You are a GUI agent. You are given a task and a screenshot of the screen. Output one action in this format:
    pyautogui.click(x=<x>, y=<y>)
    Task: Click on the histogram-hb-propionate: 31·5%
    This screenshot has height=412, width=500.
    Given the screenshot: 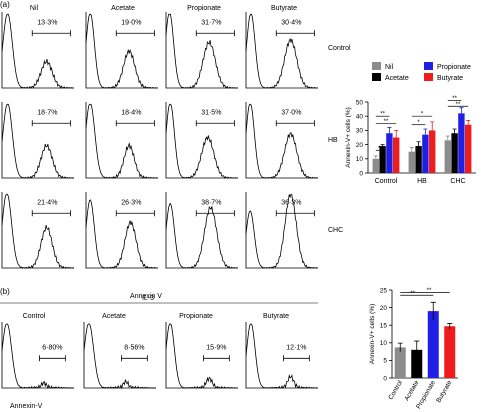 What is the action you would take?
    pyautogui.click(x=202, y=140)
    